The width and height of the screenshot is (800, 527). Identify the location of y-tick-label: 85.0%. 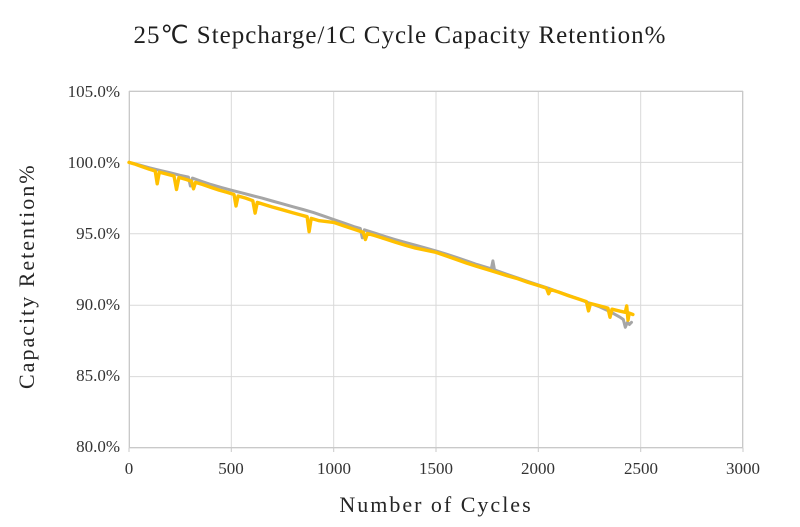
(98, 375).